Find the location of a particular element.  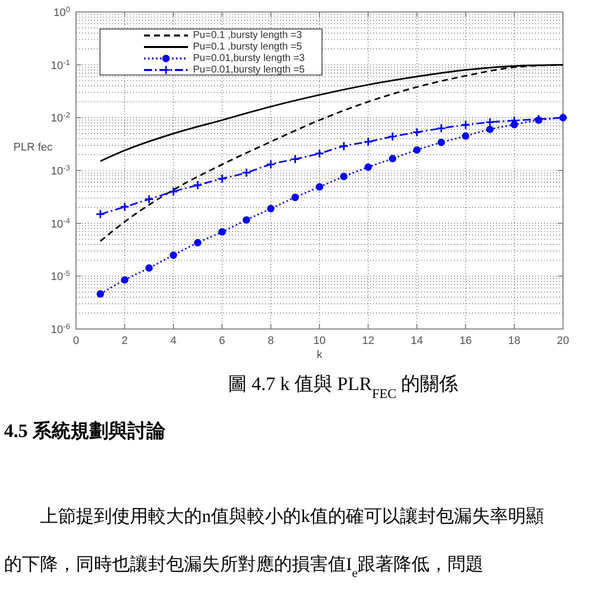

legend-label: Pu=0.1 ,bursty length =5 is located at coordinates (247, 47).